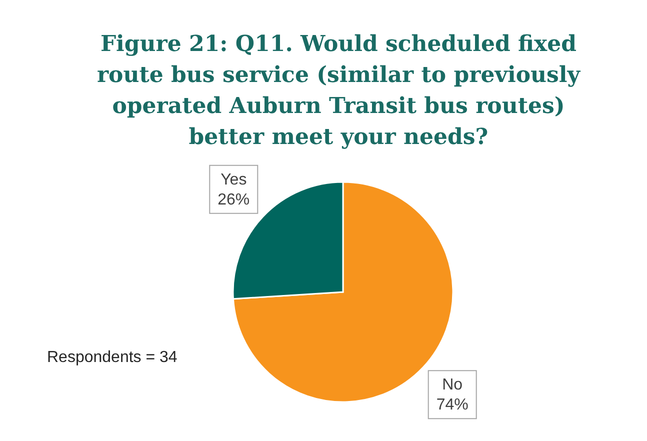 Image resolution: width=647 pixels, height=441 pixels. Describe the element at coordinates (452, 405) in the screenshot. I see `data-label: 74%` at that location.